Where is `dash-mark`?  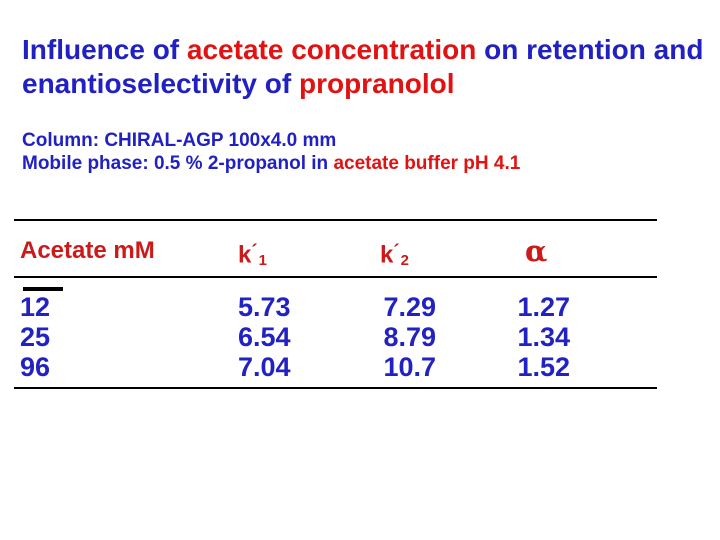 dash-mark is located at coordinates (43, 289).